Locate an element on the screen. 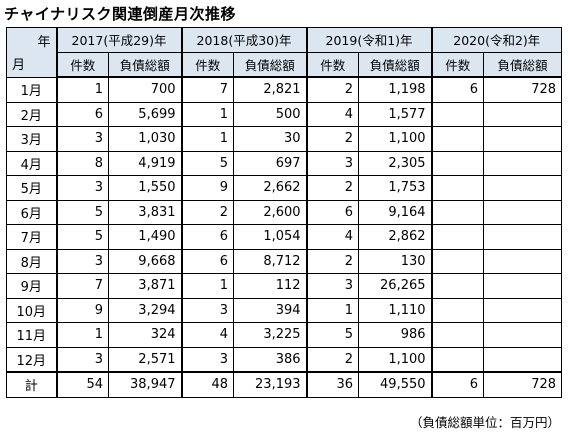  debt-cell: 1,030 is located at coordinates (145, 139).